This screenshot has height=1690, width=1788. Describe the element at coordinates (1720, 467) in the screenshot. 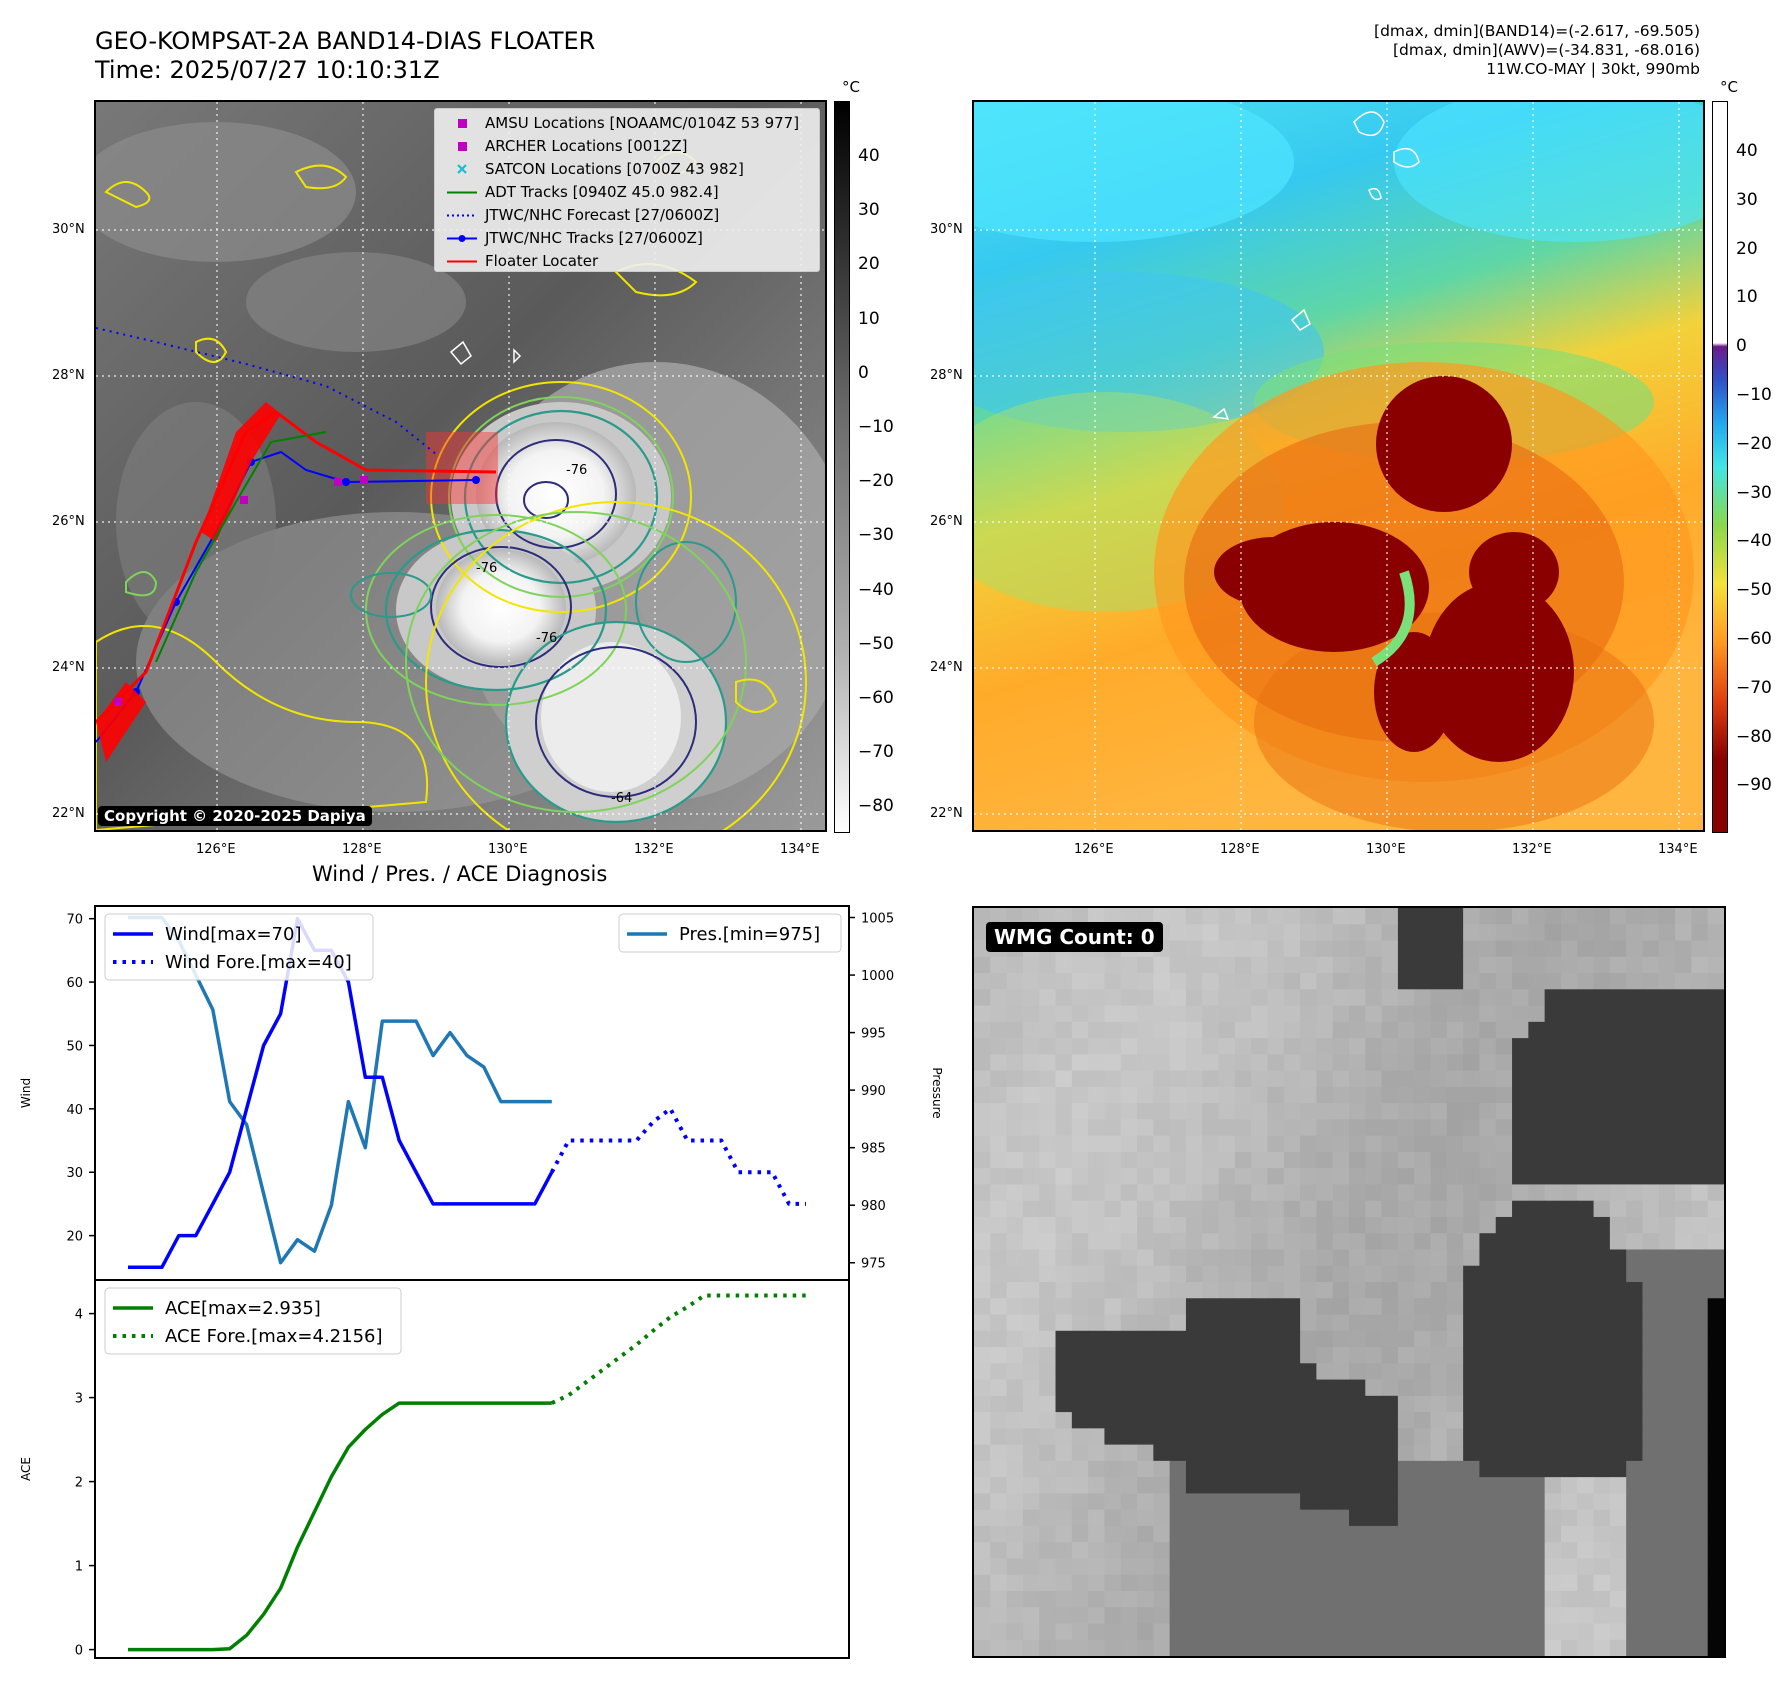

I see `wv-colorbar` at that location.